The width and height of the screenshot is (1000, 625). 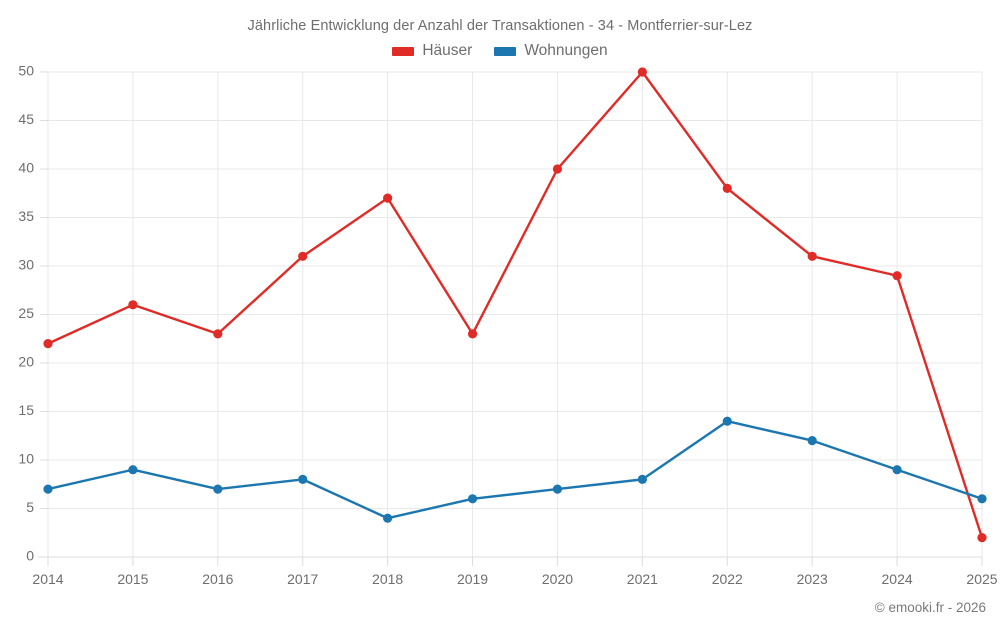 What do you see at coordinates (642, 579) in the screenshot?
I see `x-axis-tick-label: 2021` at bounding box center [642, 579].